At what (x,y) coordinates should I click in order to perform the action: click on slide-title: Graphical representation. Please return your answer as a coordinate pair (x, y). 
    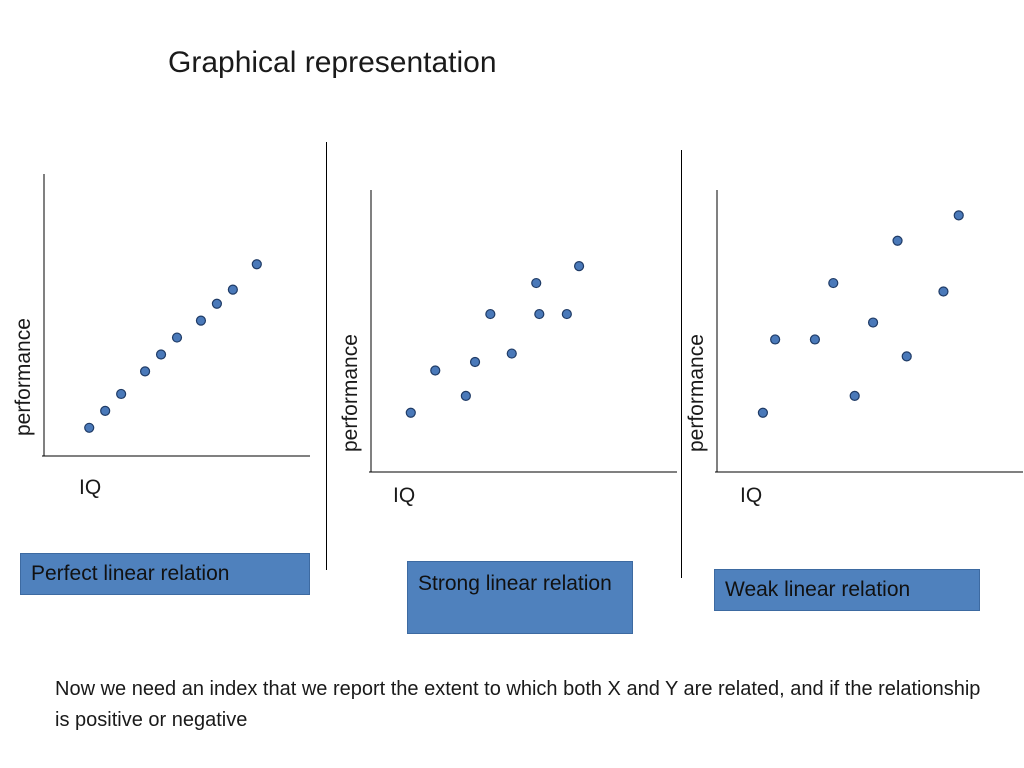
    Looking at the image, I should click on (332, 62).